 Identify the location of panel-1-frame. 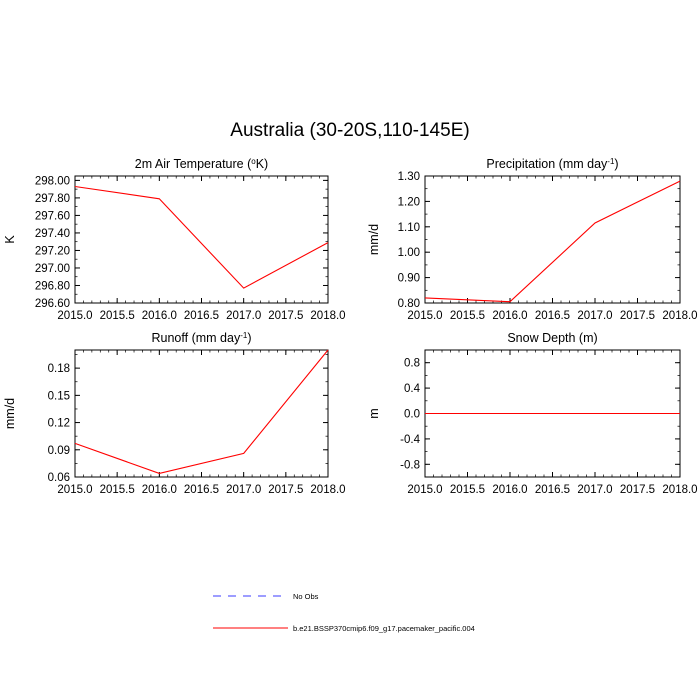
(201, 239).